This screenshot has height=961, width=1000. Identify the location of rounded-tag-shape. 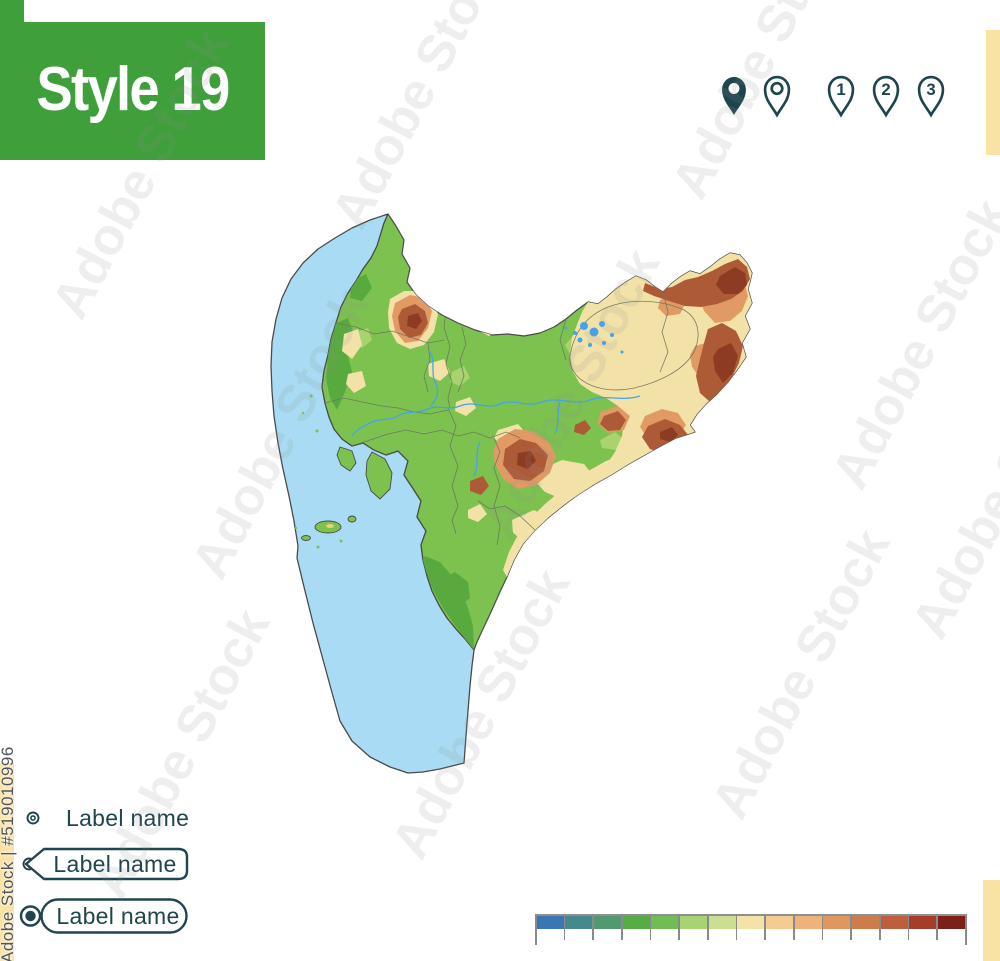
(114, 916).